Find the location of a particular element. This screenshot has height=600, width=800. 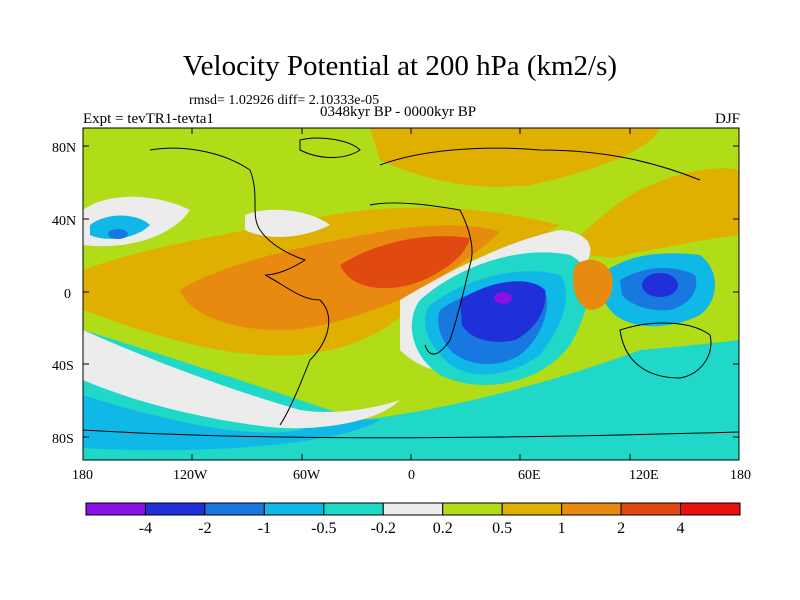

contour-pacific-north-cyan is located at coordinates (120, 227).